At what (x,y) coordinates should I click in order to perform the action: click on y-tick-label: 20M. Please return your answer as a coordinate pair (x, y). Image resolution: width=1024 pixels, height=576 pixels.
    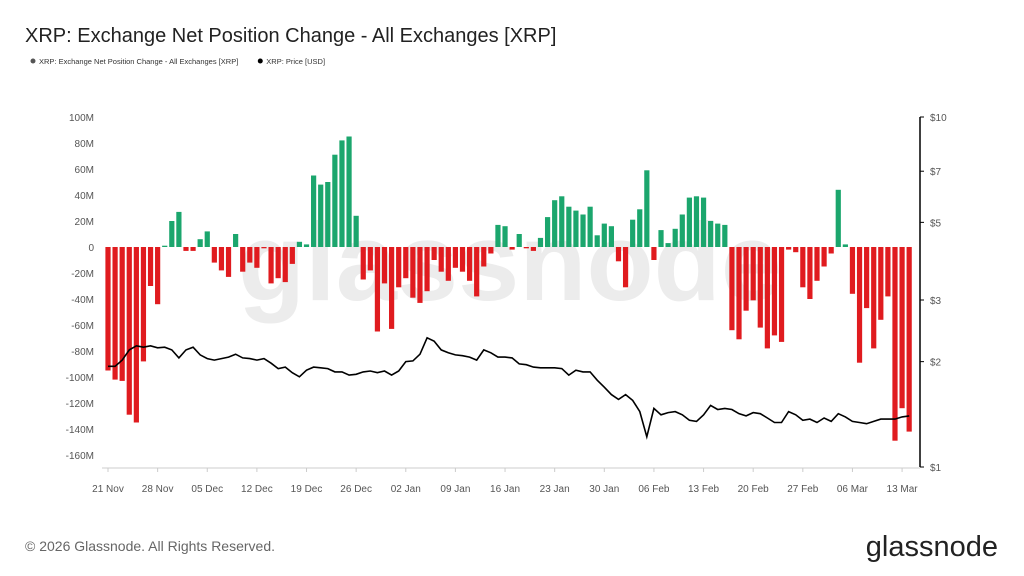
    Looking at the image, I should click on (84, 222).